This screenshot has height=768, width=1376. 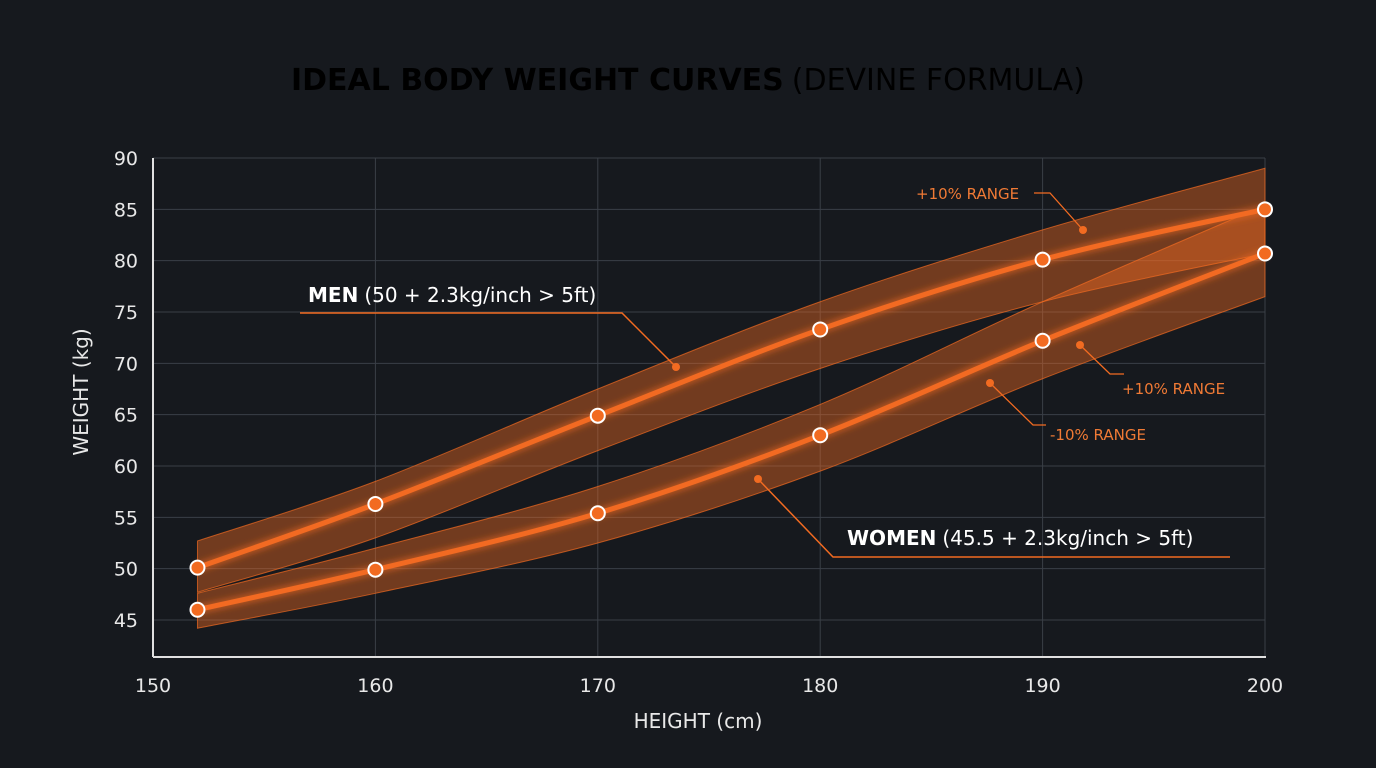 I want to click on x-tick-label: 190, so click(x=1042, y=686).